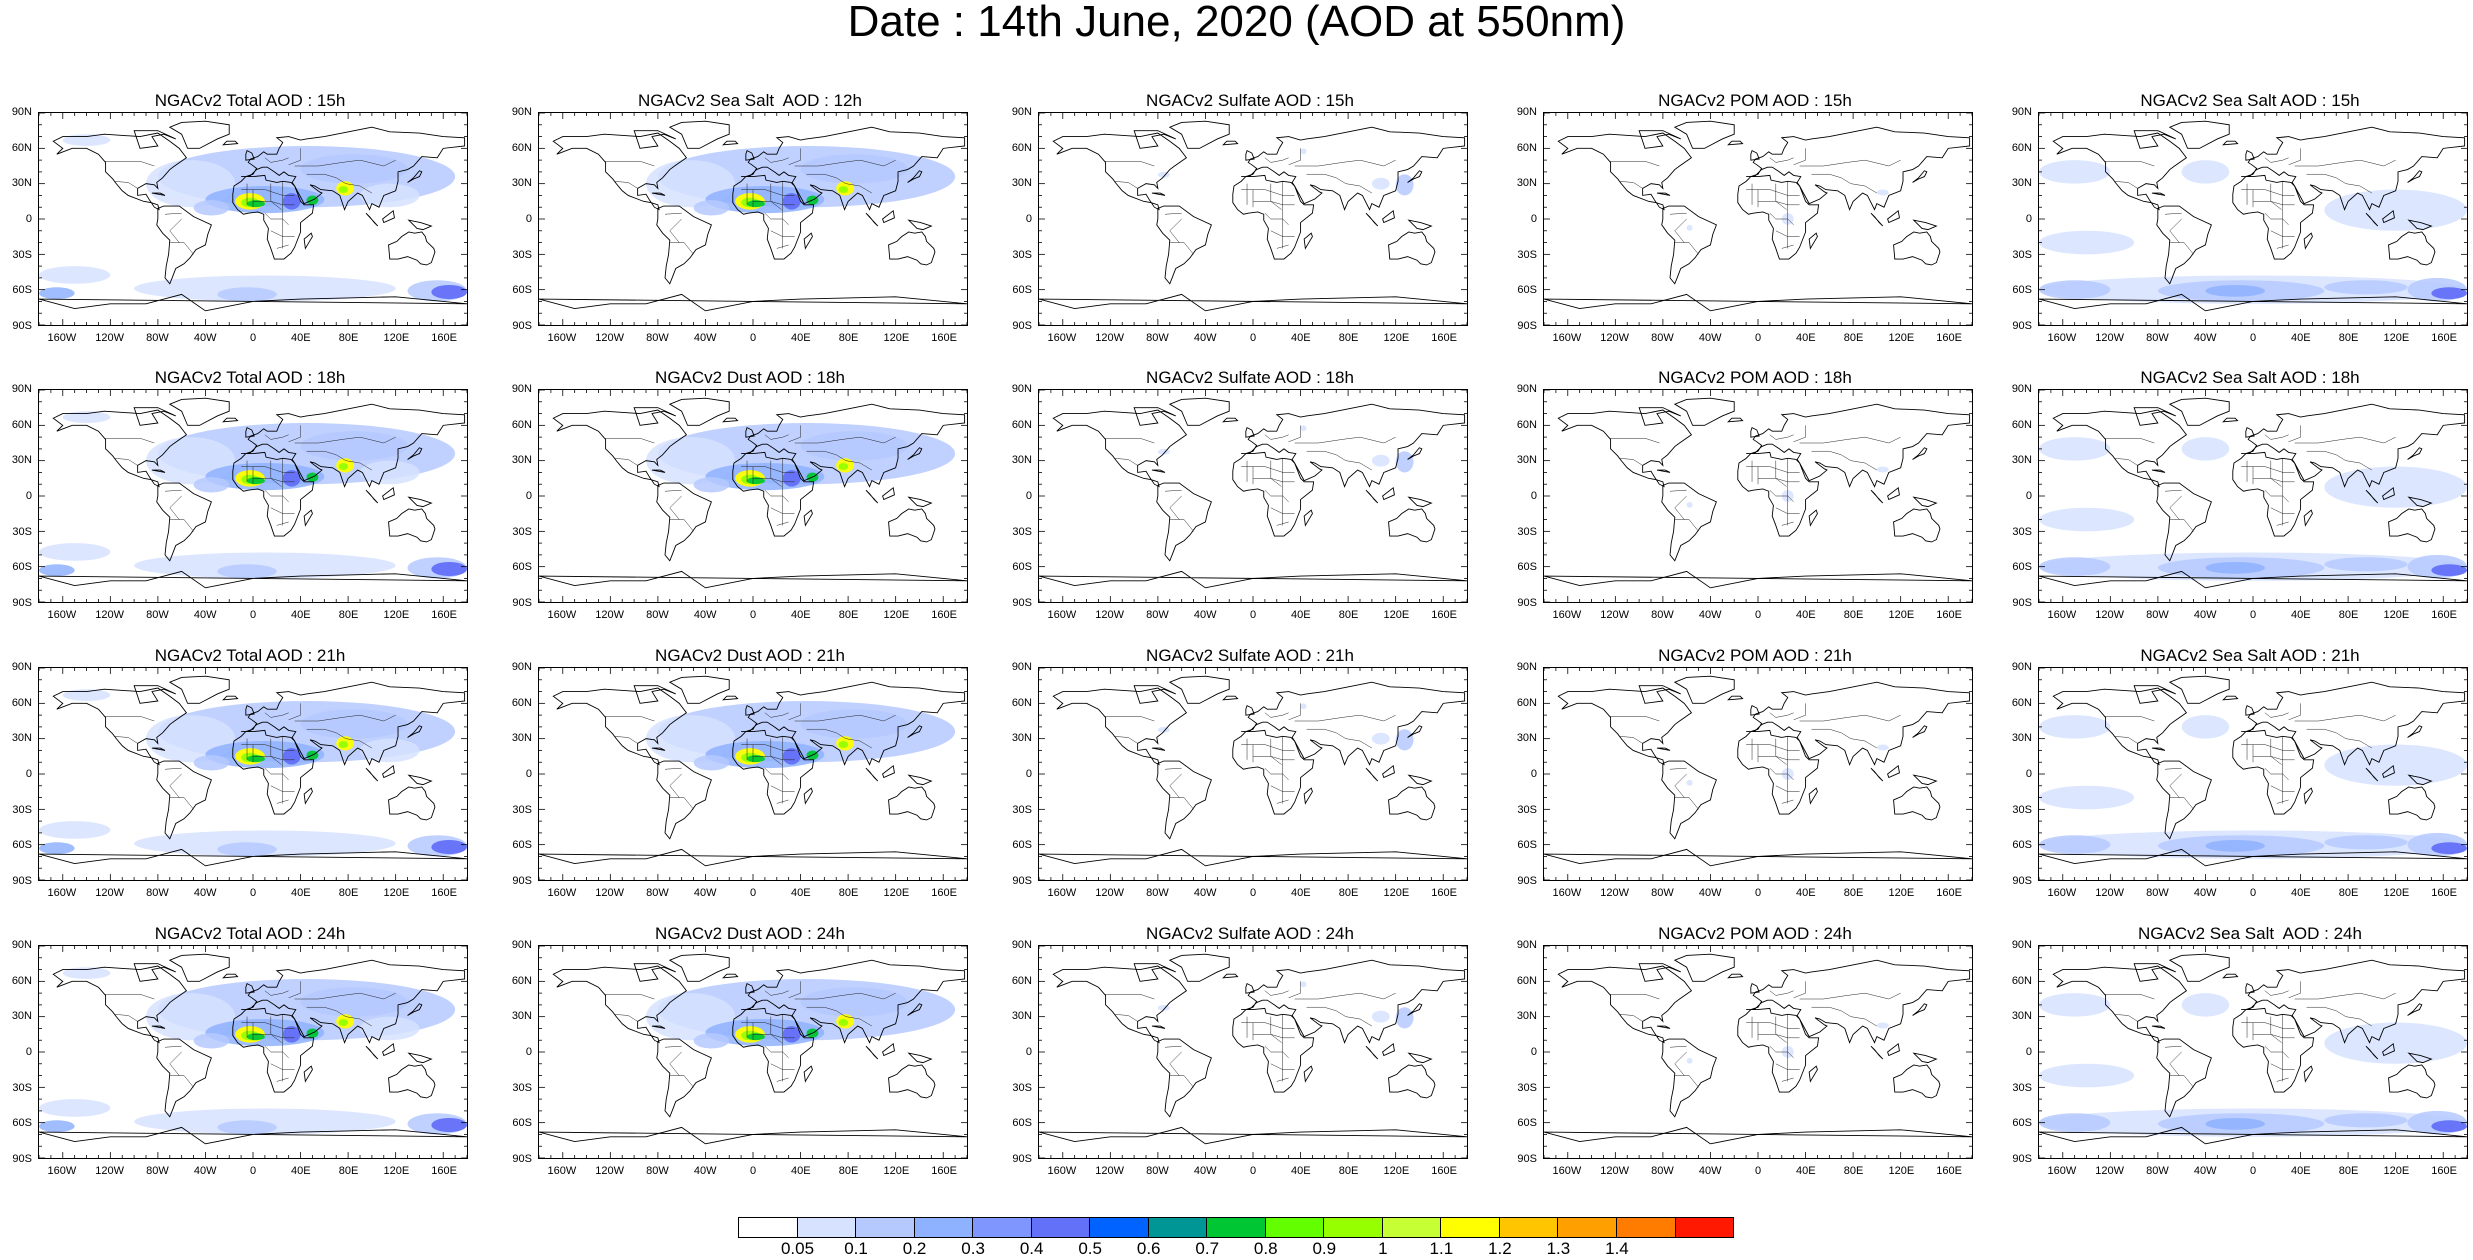 This screenshot has height=1260, width=2473. What do you see at coordinates (1236, 1227) in the screenshot?
I see `colorbar-swatch` at bounding box center [1236, 1227].